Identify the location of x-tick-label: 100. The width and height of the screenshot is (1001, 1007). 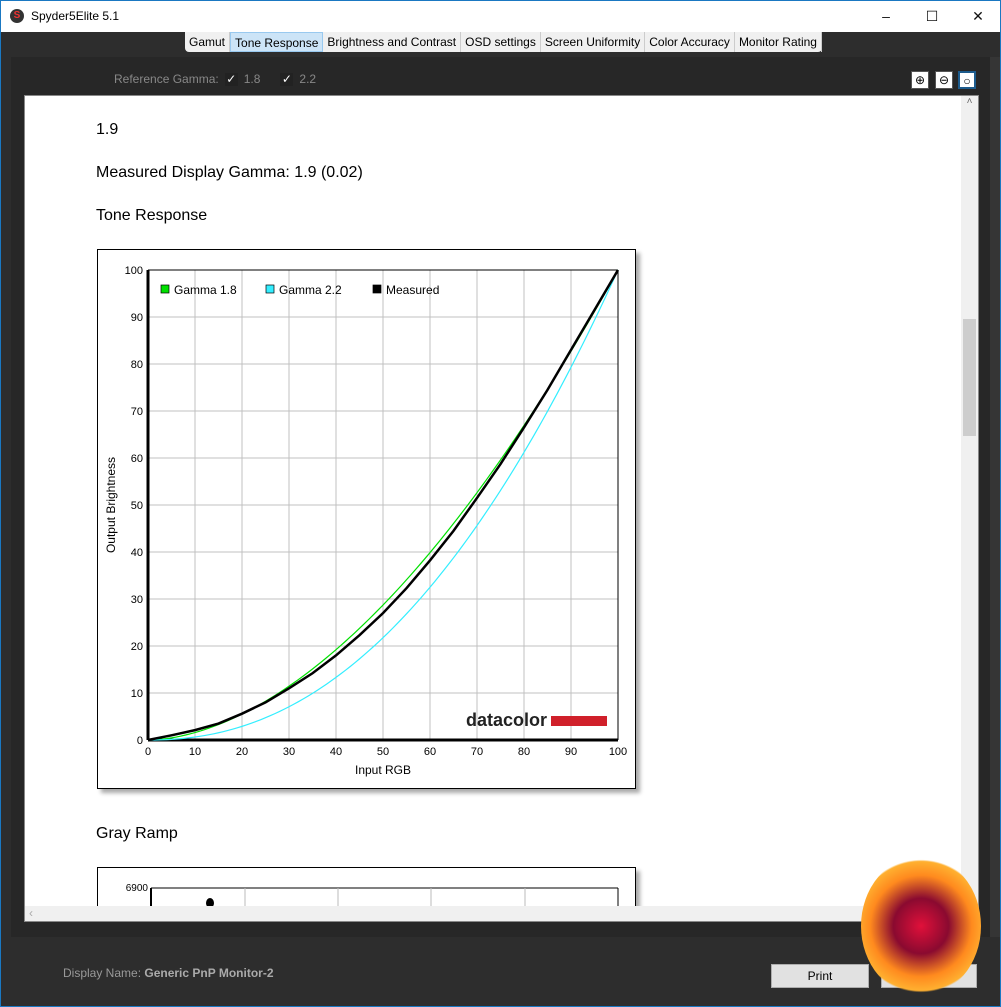
(618, 752).